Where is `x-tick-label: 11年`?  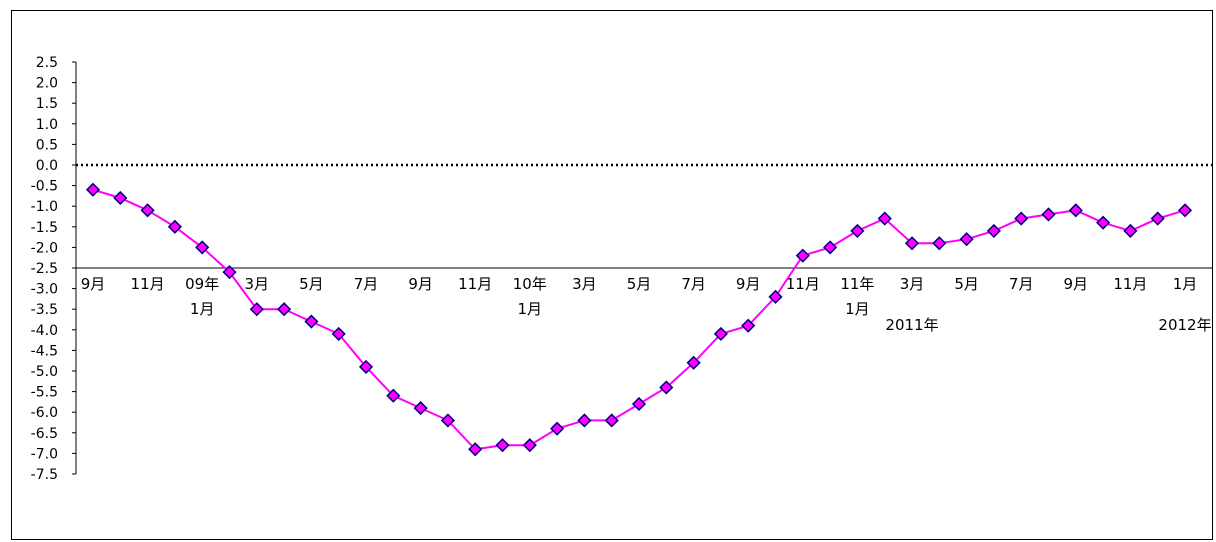
x-tick-label: 11年 is located at coordinates (857, 284).